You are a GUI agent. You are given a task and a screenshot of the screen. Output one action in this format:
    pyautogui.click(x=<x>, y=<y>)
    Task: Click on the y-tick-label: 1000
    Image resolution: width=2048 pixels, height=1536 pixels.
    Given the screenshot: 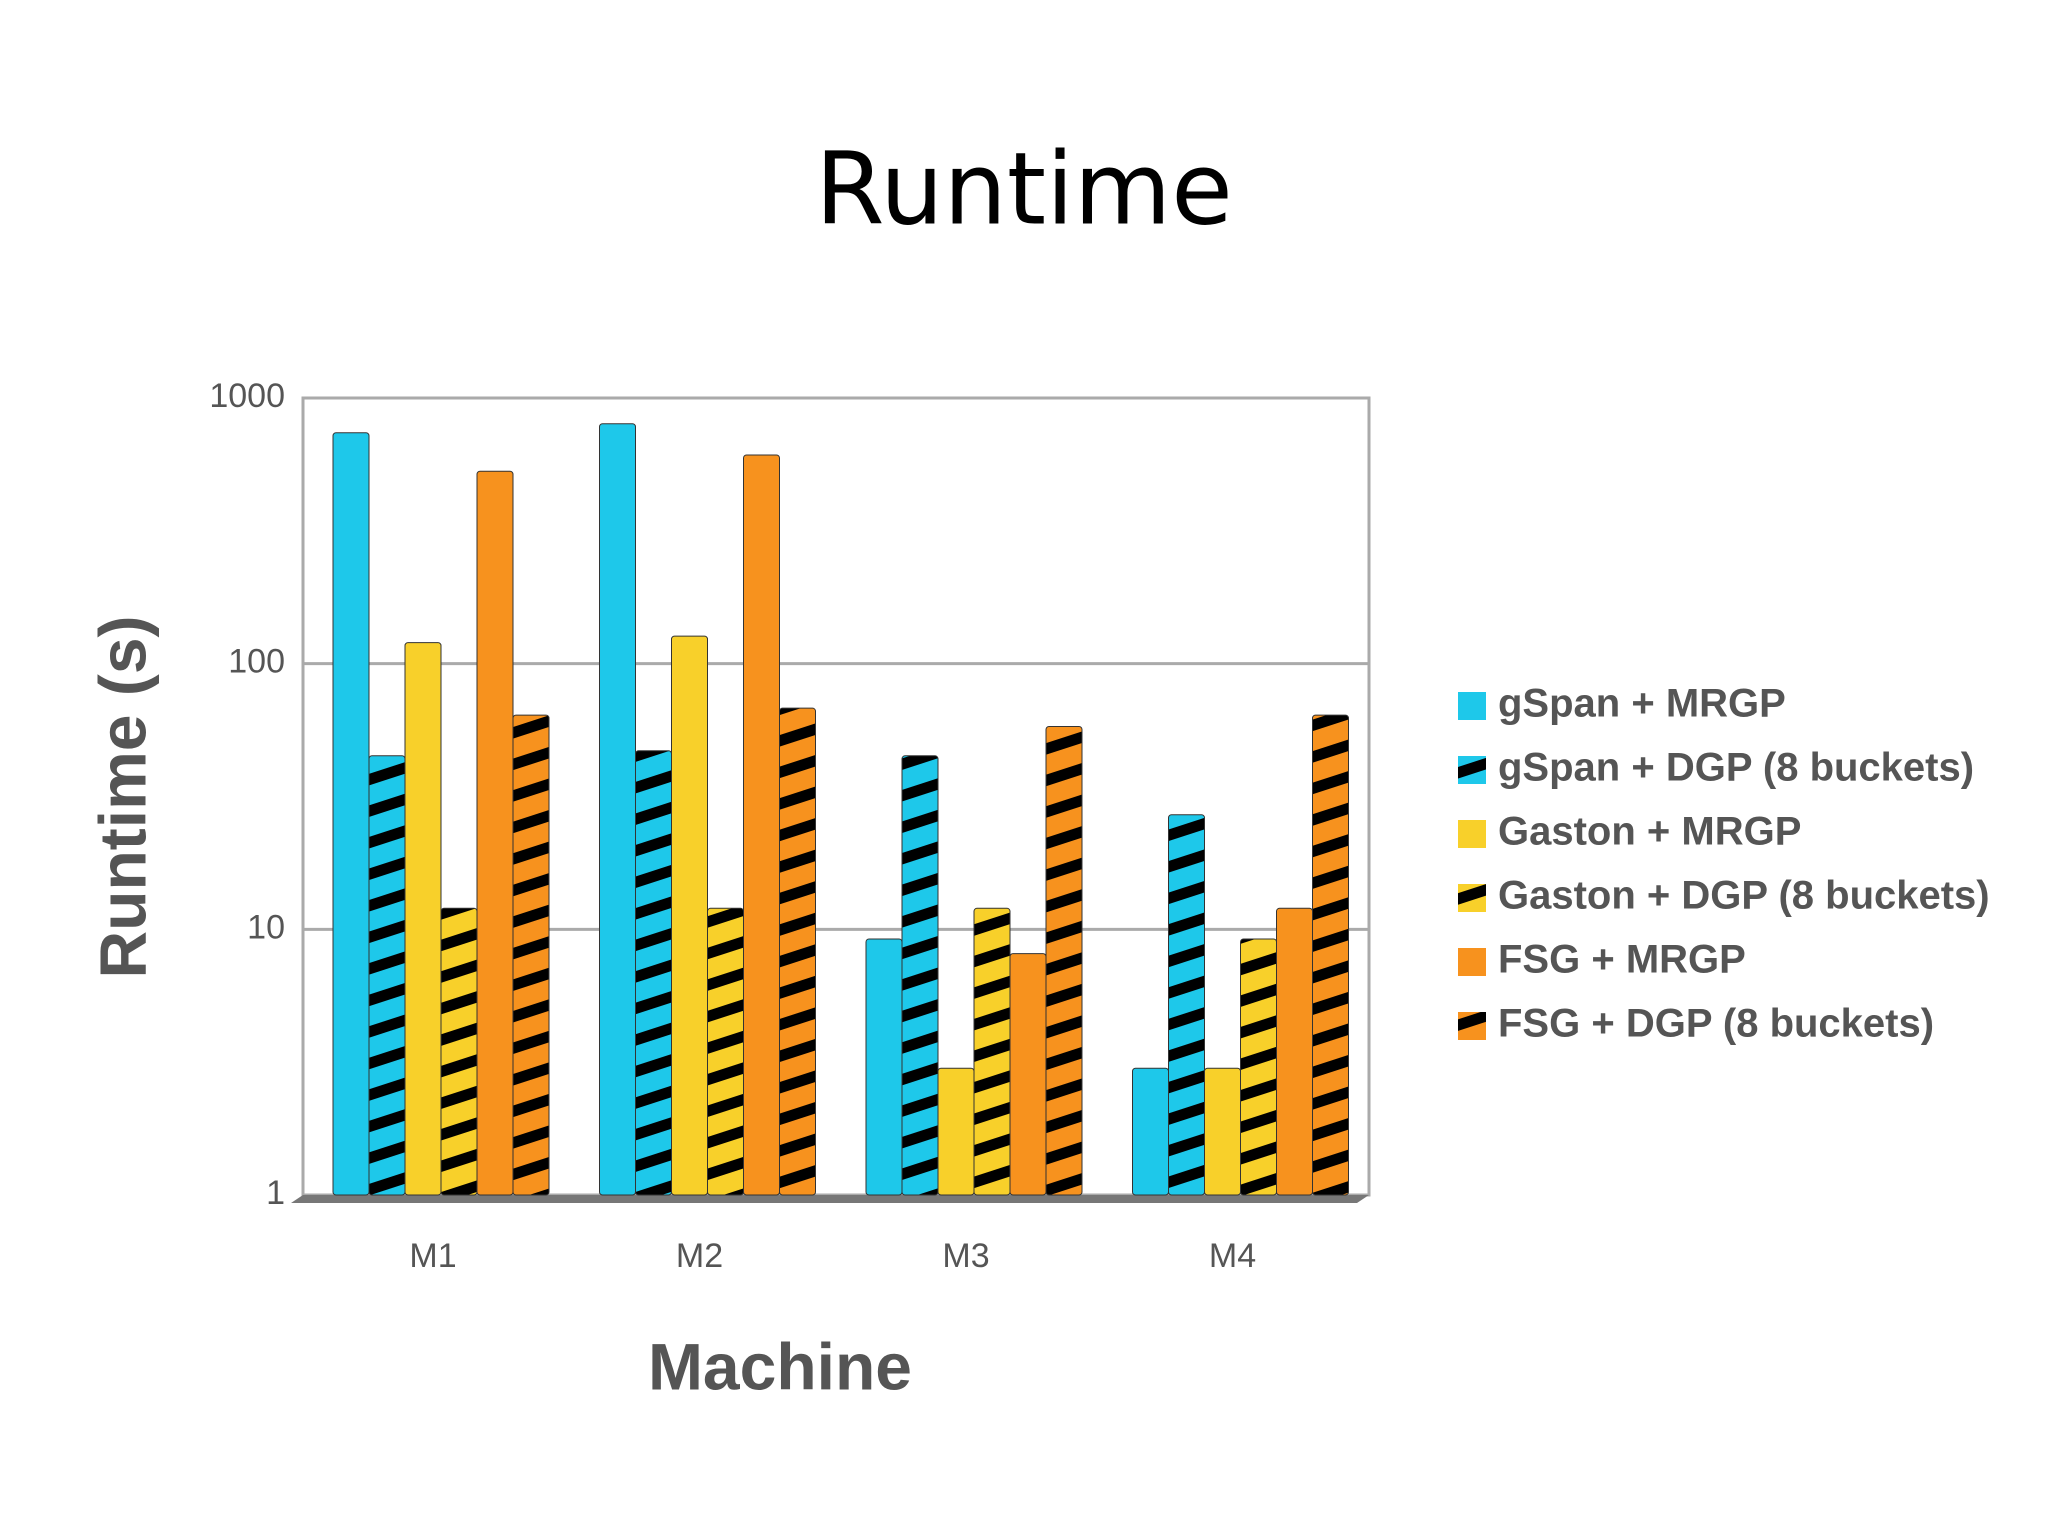 What is the action you would take?
    pyautogui.click(x=247, y=396)
    